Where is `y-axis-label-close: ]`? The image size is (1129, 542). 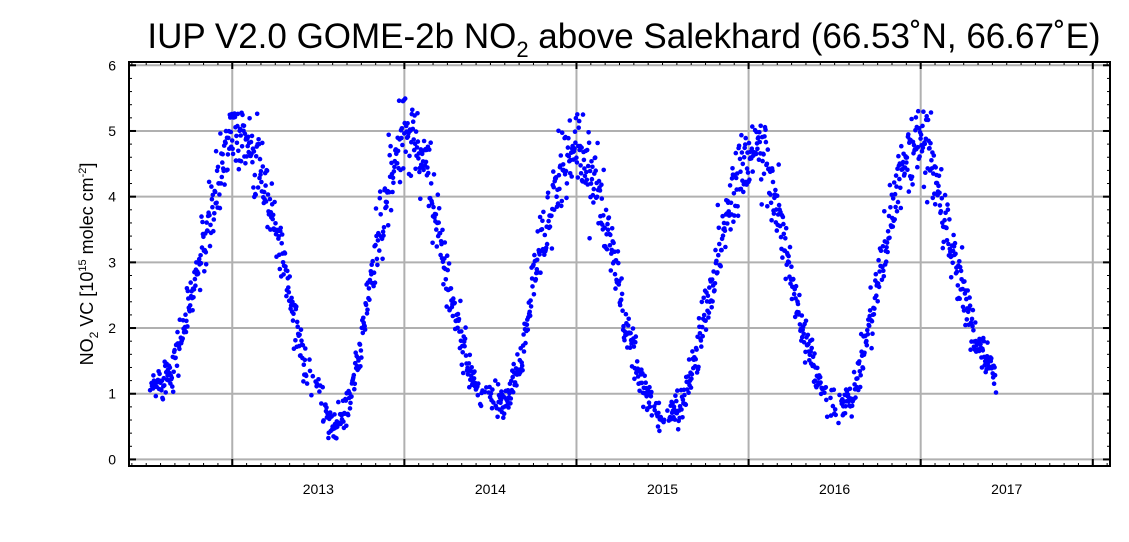
y-axis-label-close: ] is located at coordinates (87, 165).